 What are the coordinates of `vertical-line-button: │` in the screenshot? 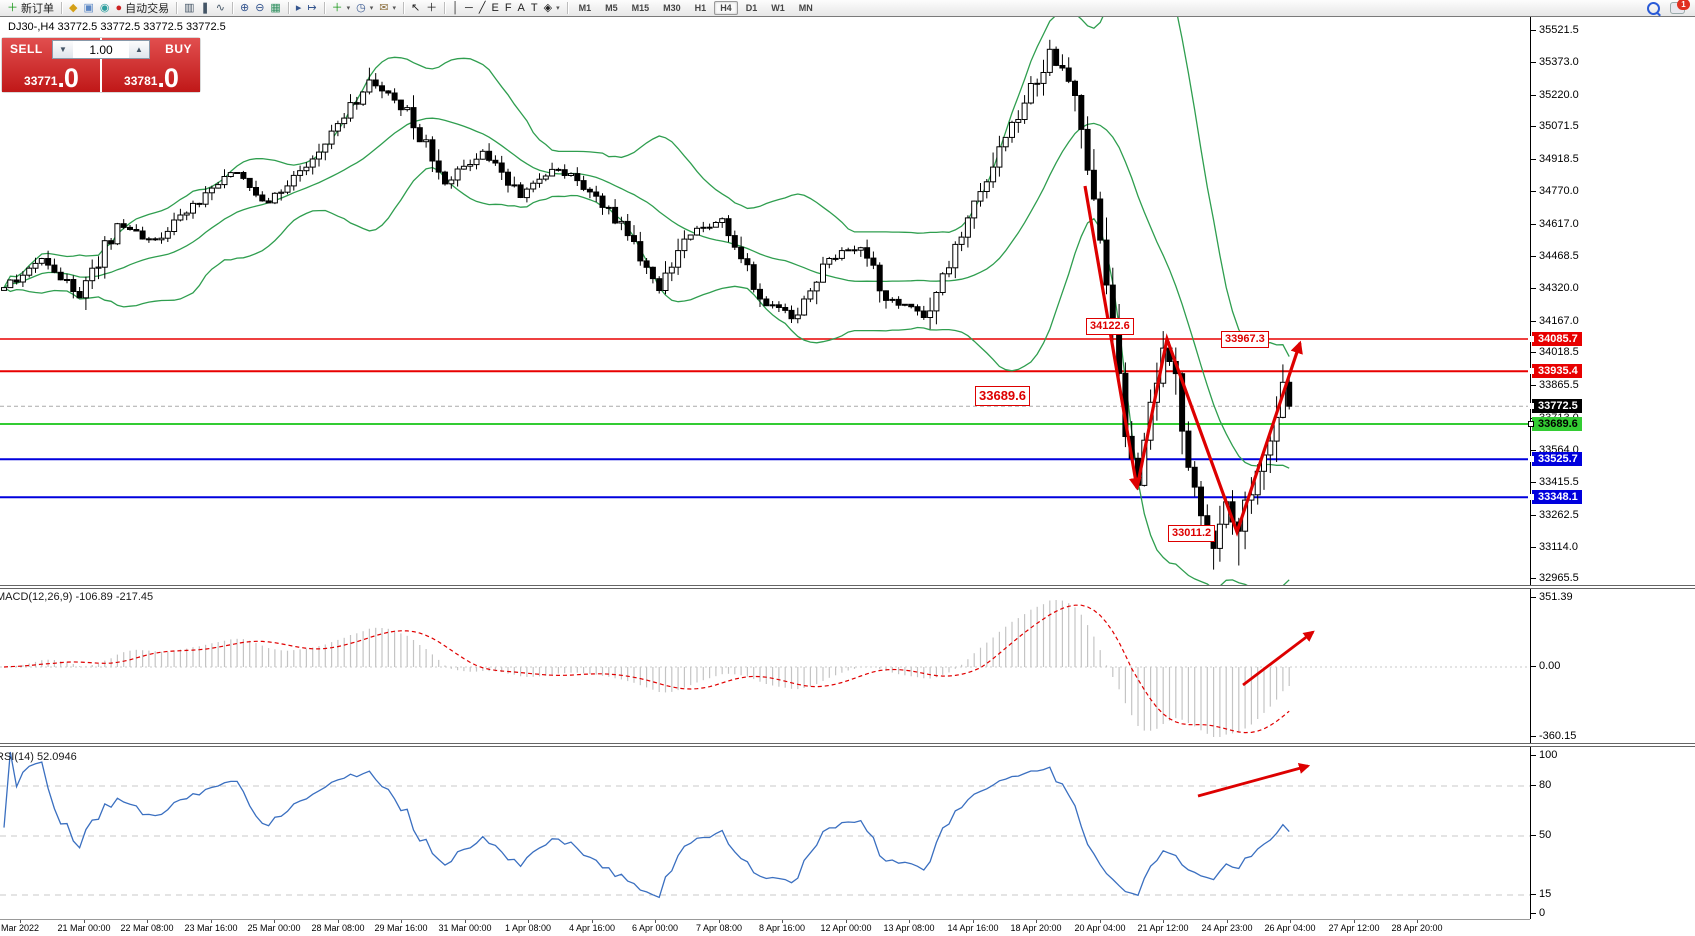 It's located at (455, 8).